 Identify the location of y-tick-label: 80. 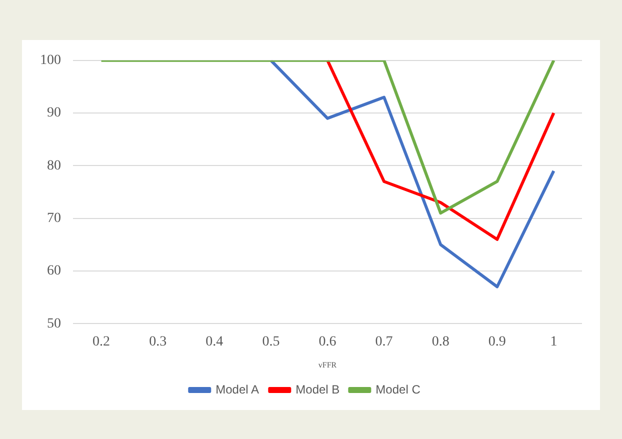
(54, 166).